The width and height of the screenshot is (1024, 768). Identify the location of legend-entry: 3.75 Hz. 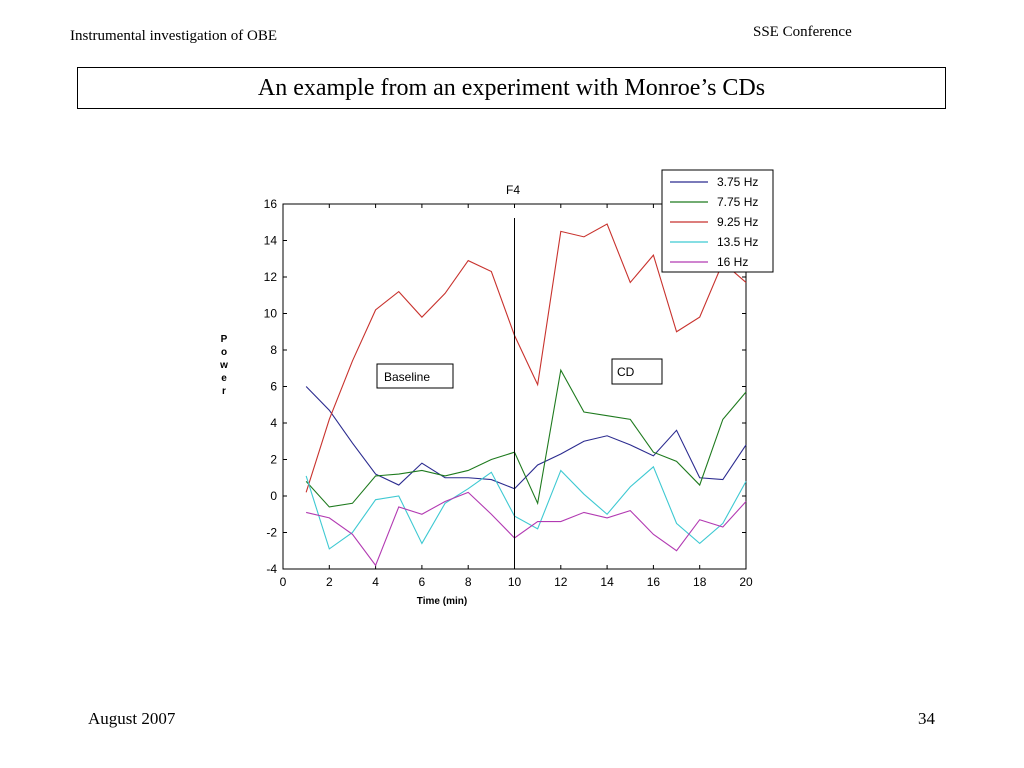
(737, 182).